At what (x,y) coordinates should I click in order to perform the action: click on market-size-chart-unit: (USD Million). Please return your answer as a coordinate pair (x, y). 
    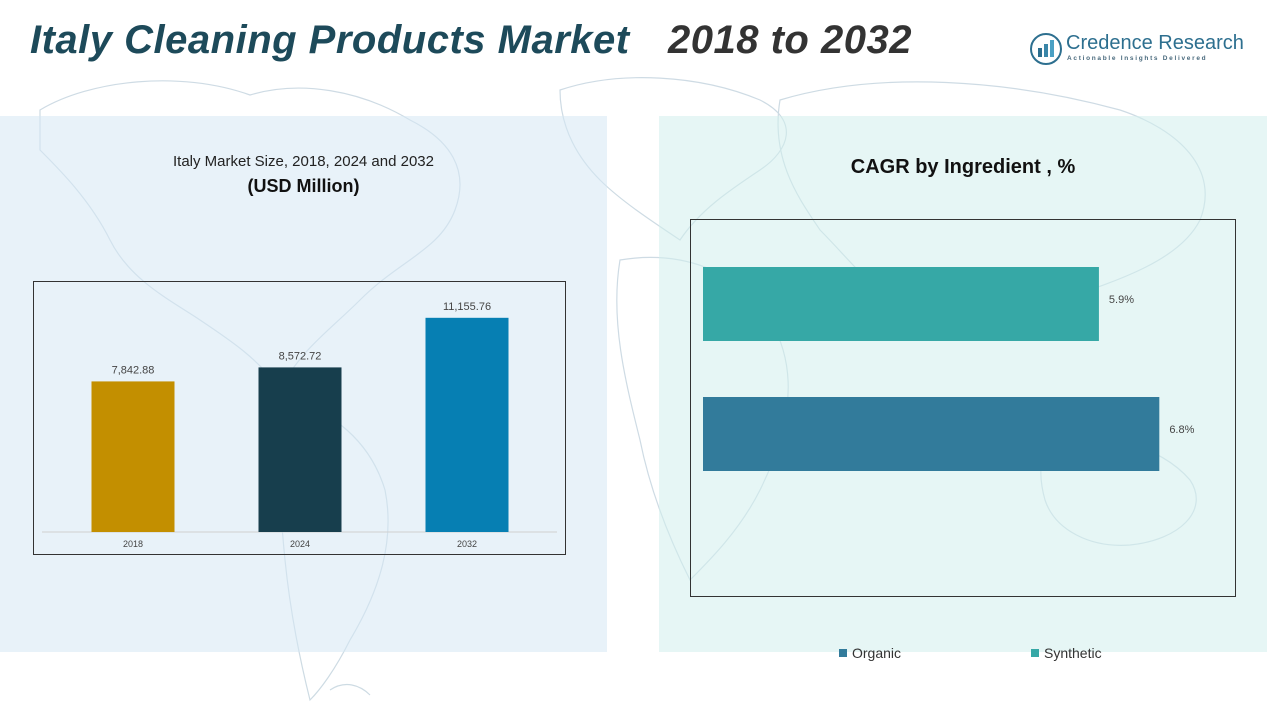
    Looking at the image, I should click on (303, 186).